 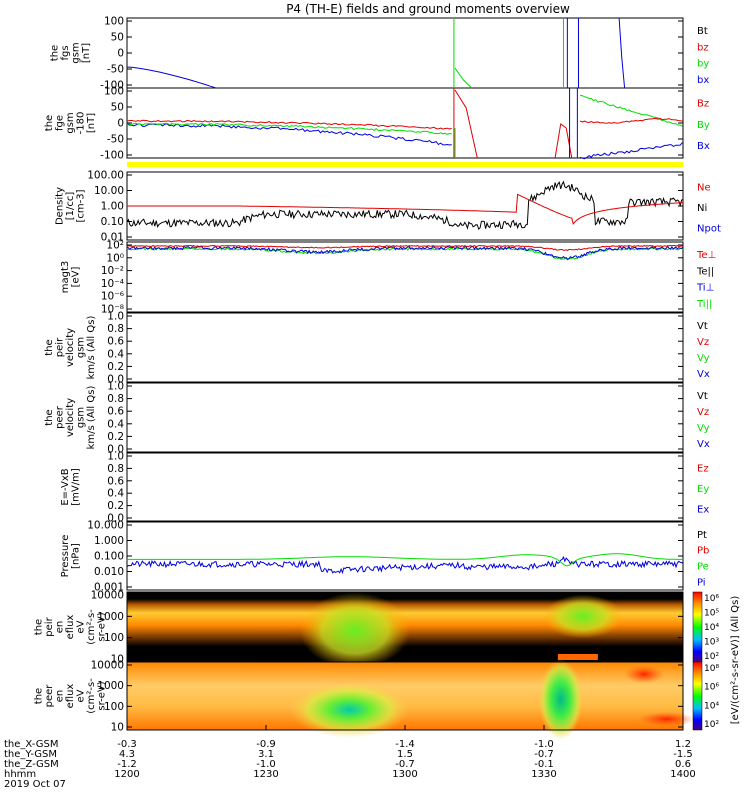 I want to click on electron-spectrogram-red-patch, so click(x=644, y=674).